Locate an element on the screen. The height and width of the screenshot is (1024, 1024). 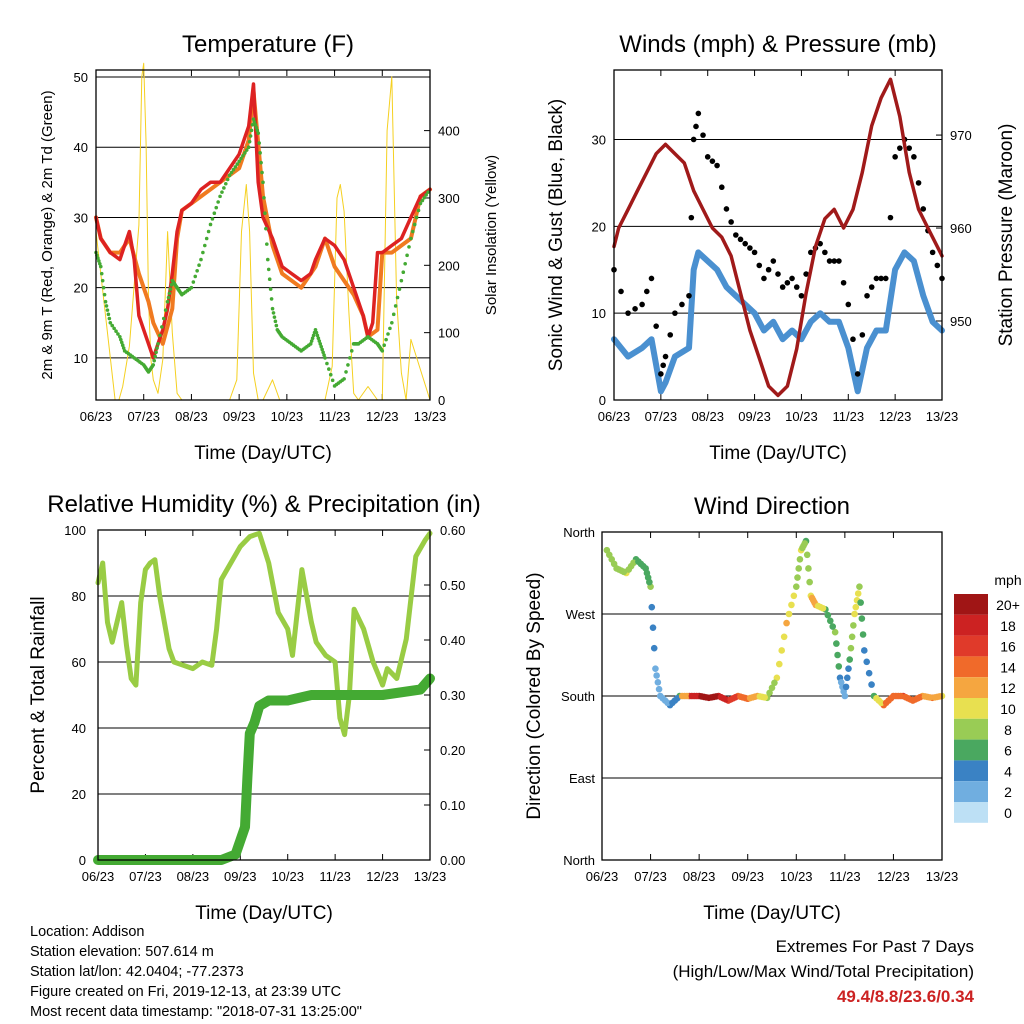
location-text: Location: Addison is located at coordinates (87, 932).